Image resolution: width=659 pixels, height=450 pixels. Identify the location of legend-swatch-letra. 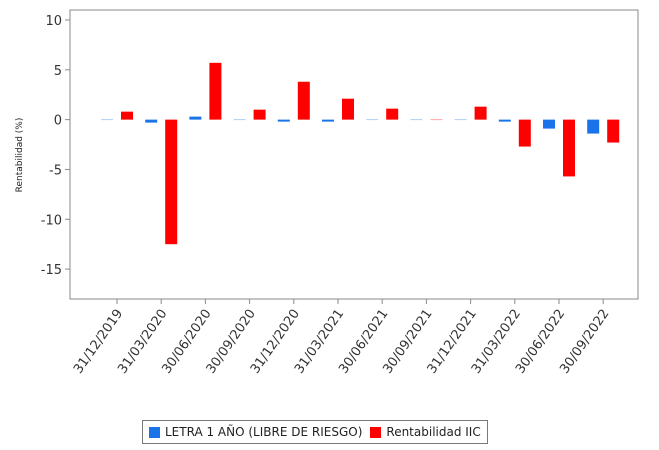
(154, 432).